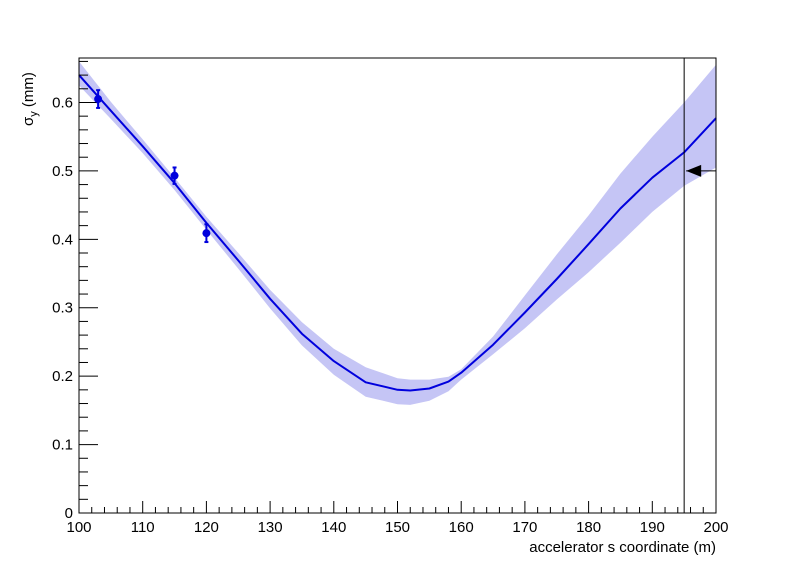  Describe the element at coordinates (62, 445) in the screenshot. I see `y-tick-label: 0.1` at that location.